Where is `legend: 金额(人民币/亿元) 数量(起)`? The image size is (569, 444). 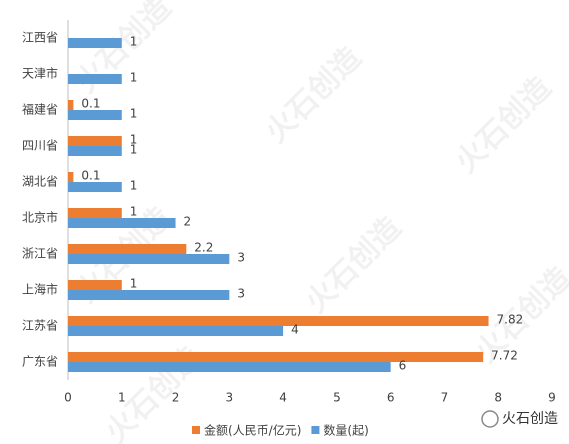
legend: 金额(人民币/亿元) 数量(起) is located at coordinates (280, 430).